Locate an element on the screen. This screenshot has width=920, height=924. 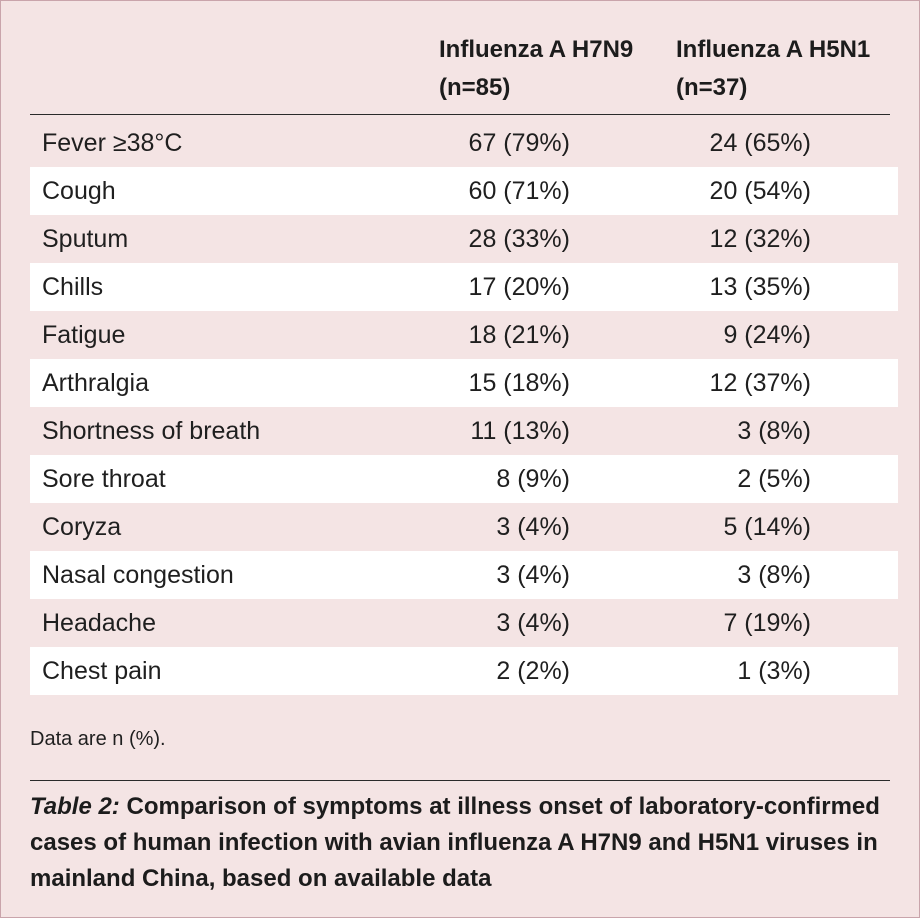
caption-divider is located at coordinates (460, 780).